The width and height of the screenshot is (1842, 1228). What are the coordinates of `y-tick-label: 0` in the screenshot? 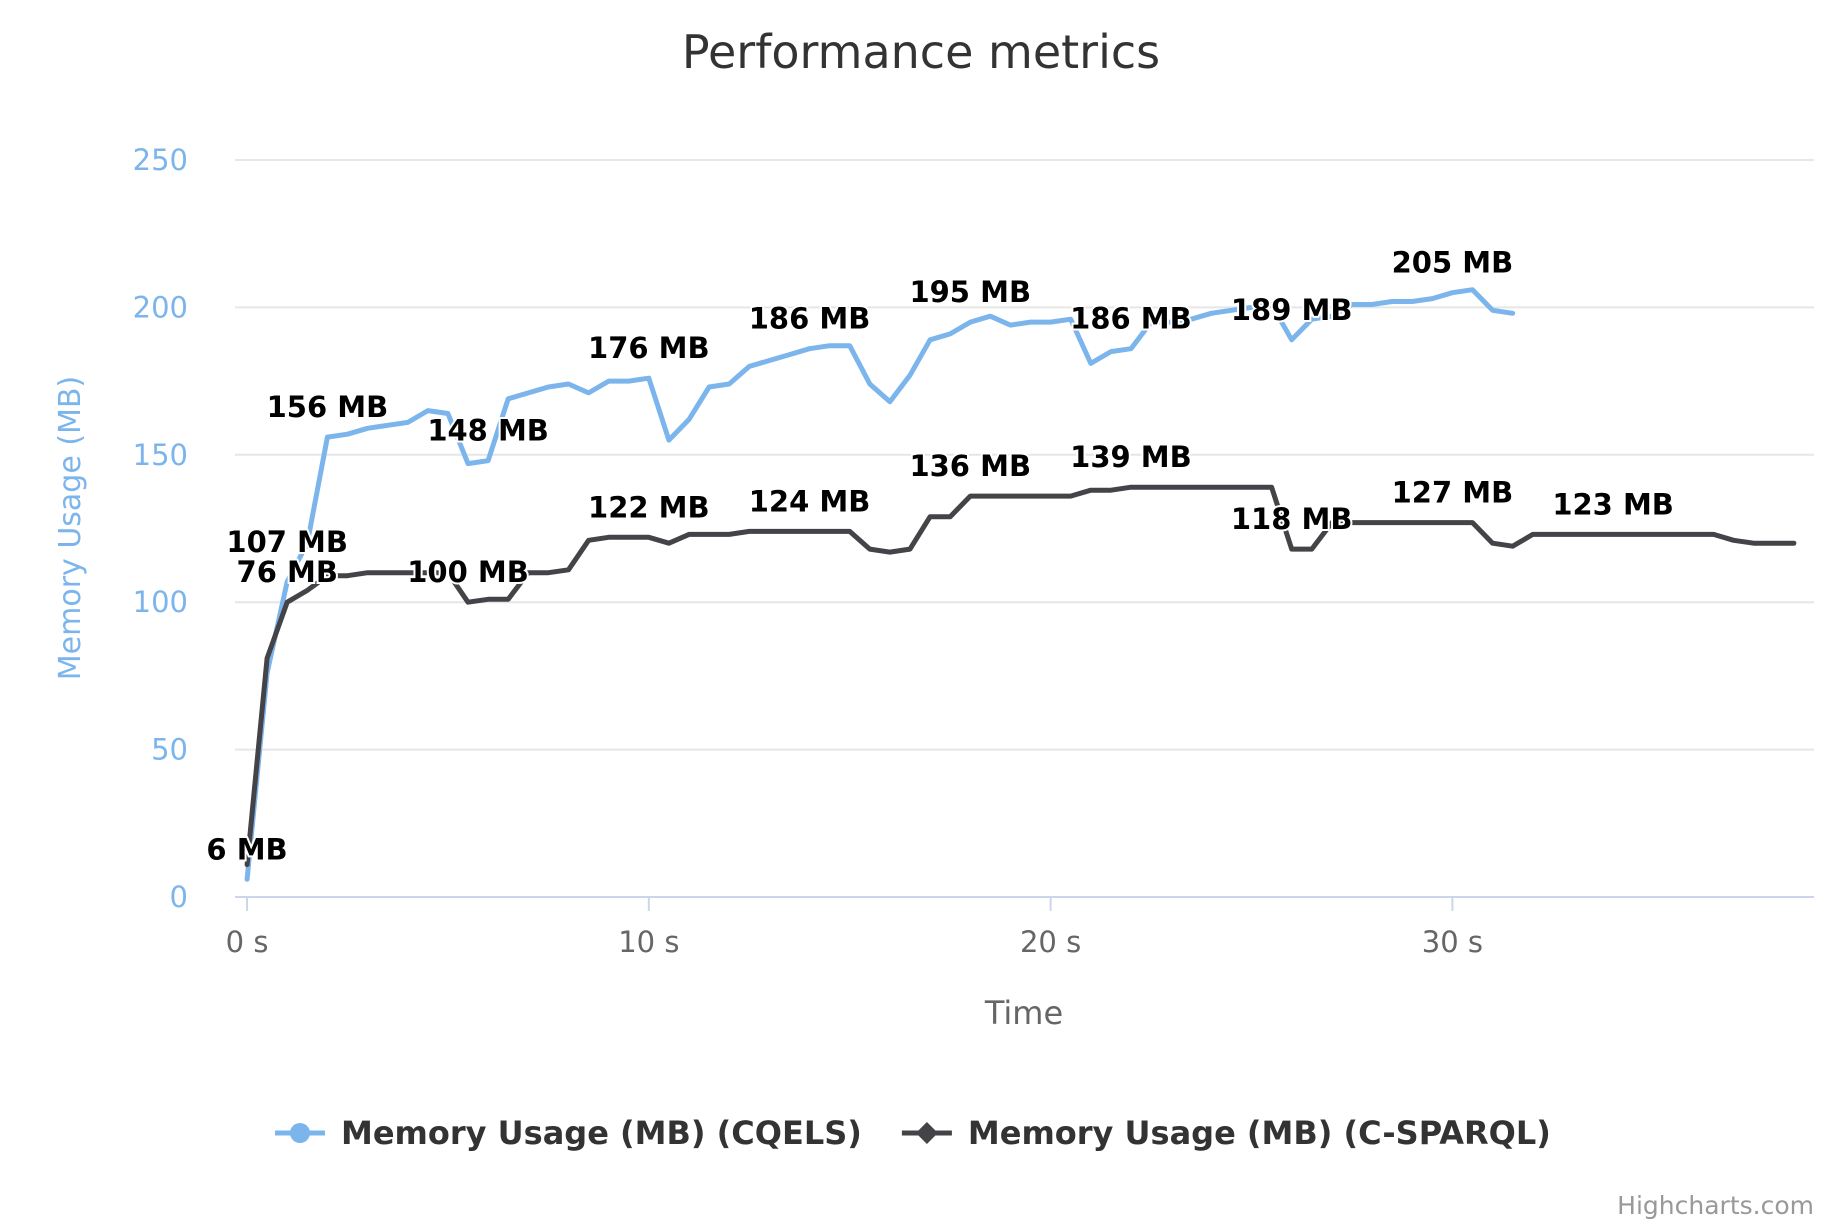 It's located at (179, 897).